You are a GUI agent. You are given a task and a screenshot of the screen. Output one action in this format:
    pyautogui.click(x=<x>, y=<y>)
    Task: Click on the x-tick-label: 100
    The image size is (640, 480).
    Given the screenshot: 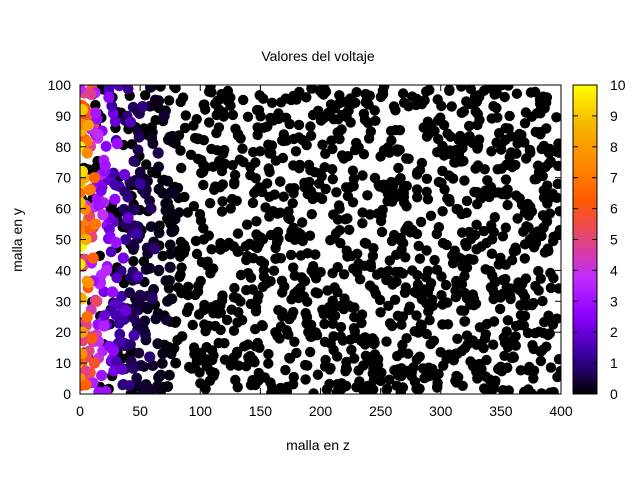 What is the action you would take?
    pyautogui.click(x=201, y=411)
    